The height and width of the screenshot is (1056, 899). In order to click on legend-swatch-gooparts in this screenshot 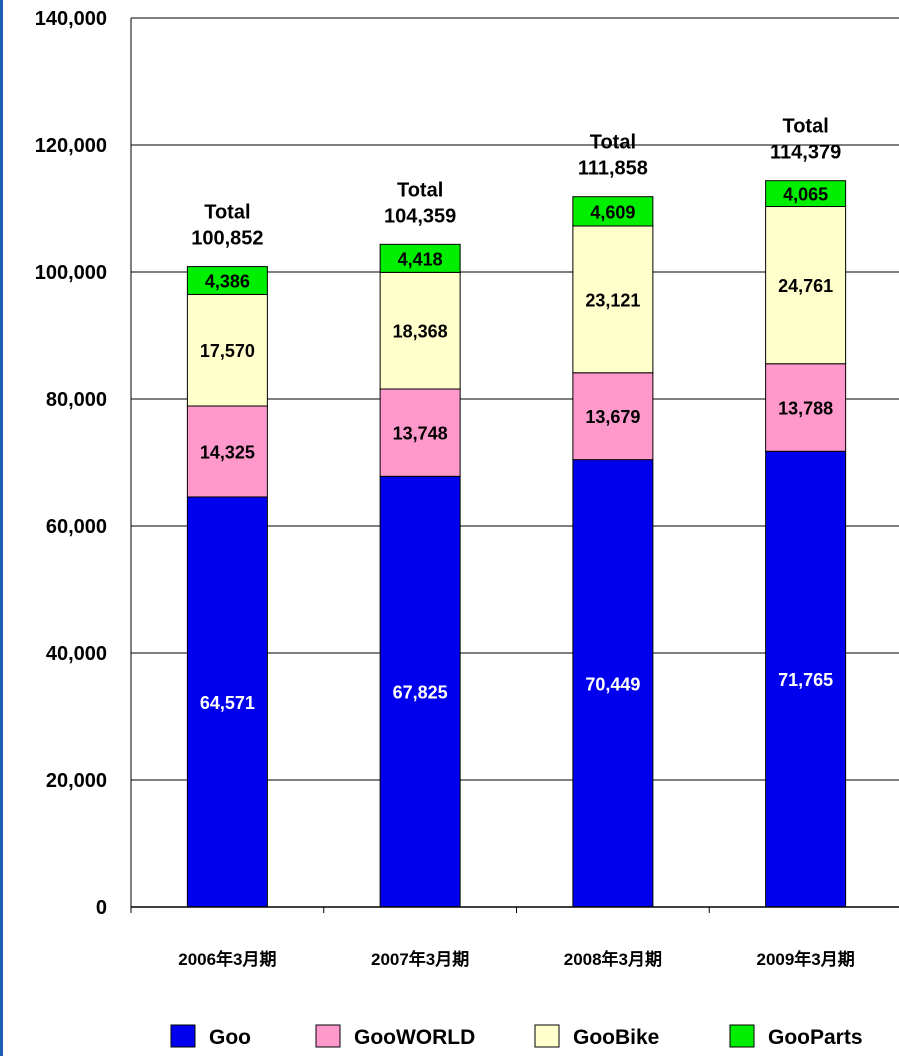, I will do `click(742, 1036)`.